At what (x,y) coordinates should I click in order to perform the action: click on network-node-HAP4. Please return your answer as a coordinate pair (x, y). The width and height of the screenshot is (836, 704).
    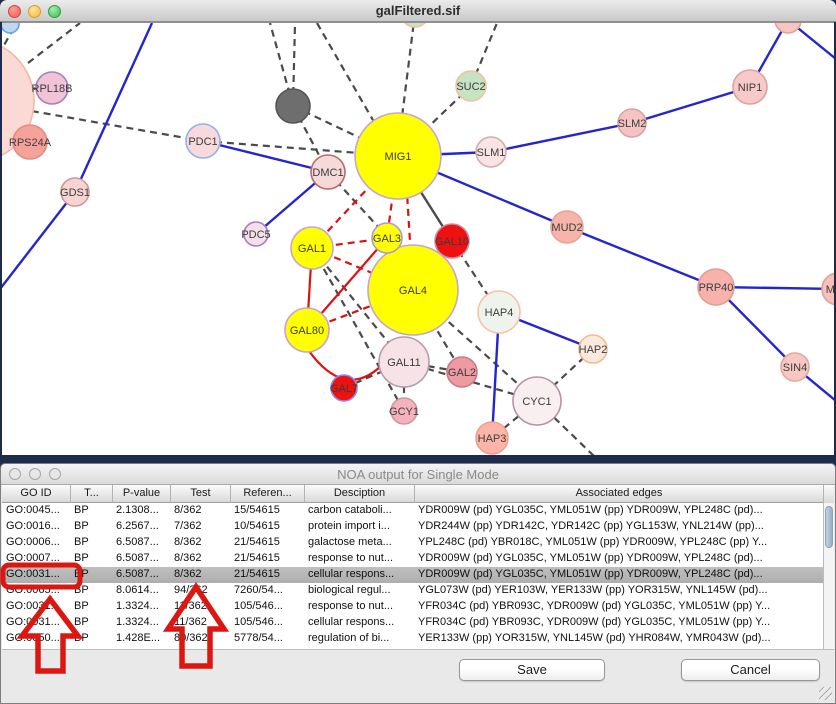
    Looking at the image, I should click on (499, 312).